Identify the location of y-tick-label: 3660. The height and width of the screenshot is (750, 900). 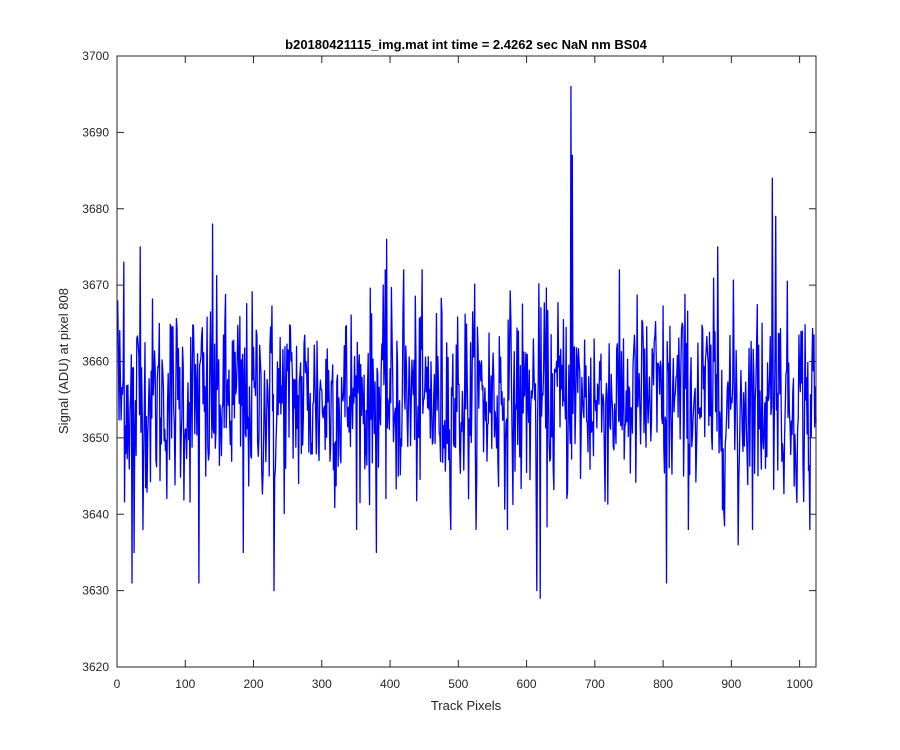
(95, 362).